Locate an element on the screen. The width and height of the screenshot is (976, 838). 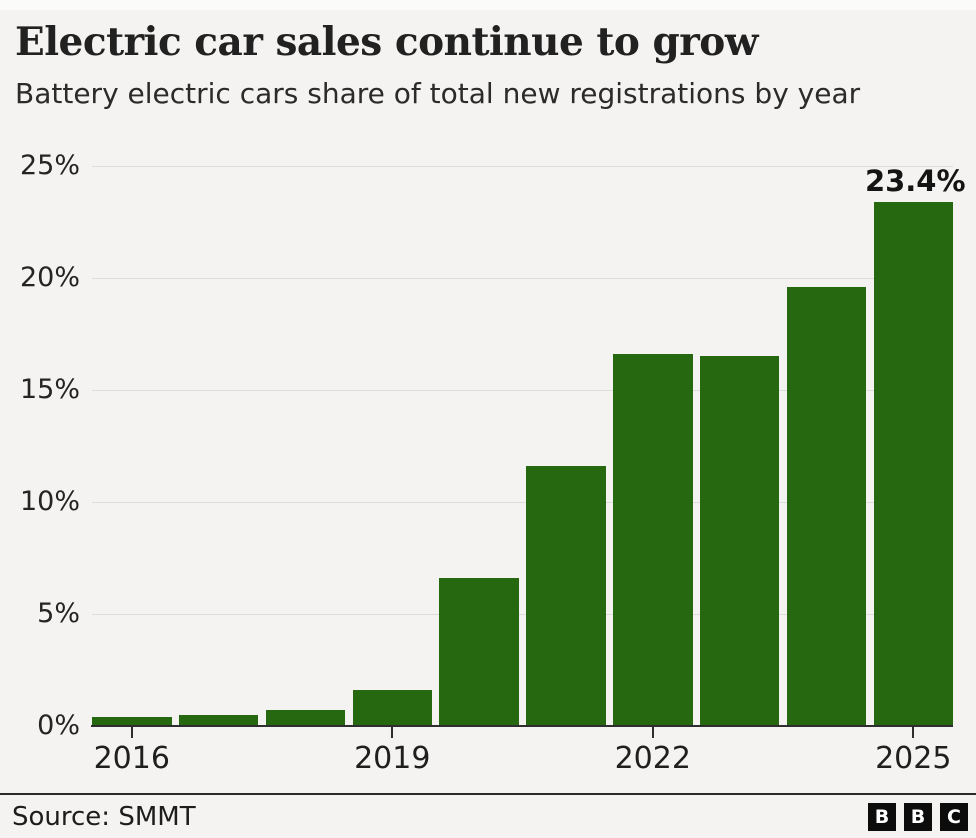
x-axis-label: 2022 is located at coordinates (652, 758).